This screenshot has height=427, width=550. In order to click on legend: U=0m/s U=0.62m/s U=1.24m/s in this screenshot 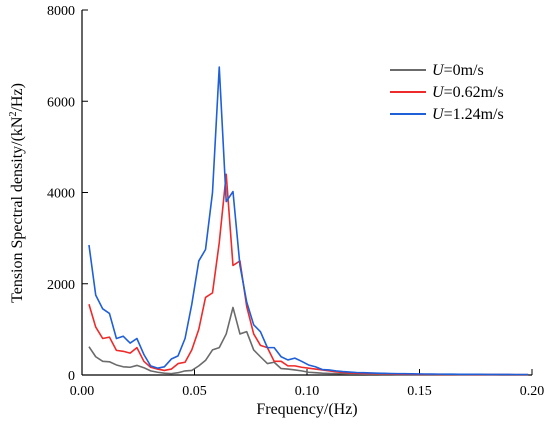, I will do `click(447, 92)`.